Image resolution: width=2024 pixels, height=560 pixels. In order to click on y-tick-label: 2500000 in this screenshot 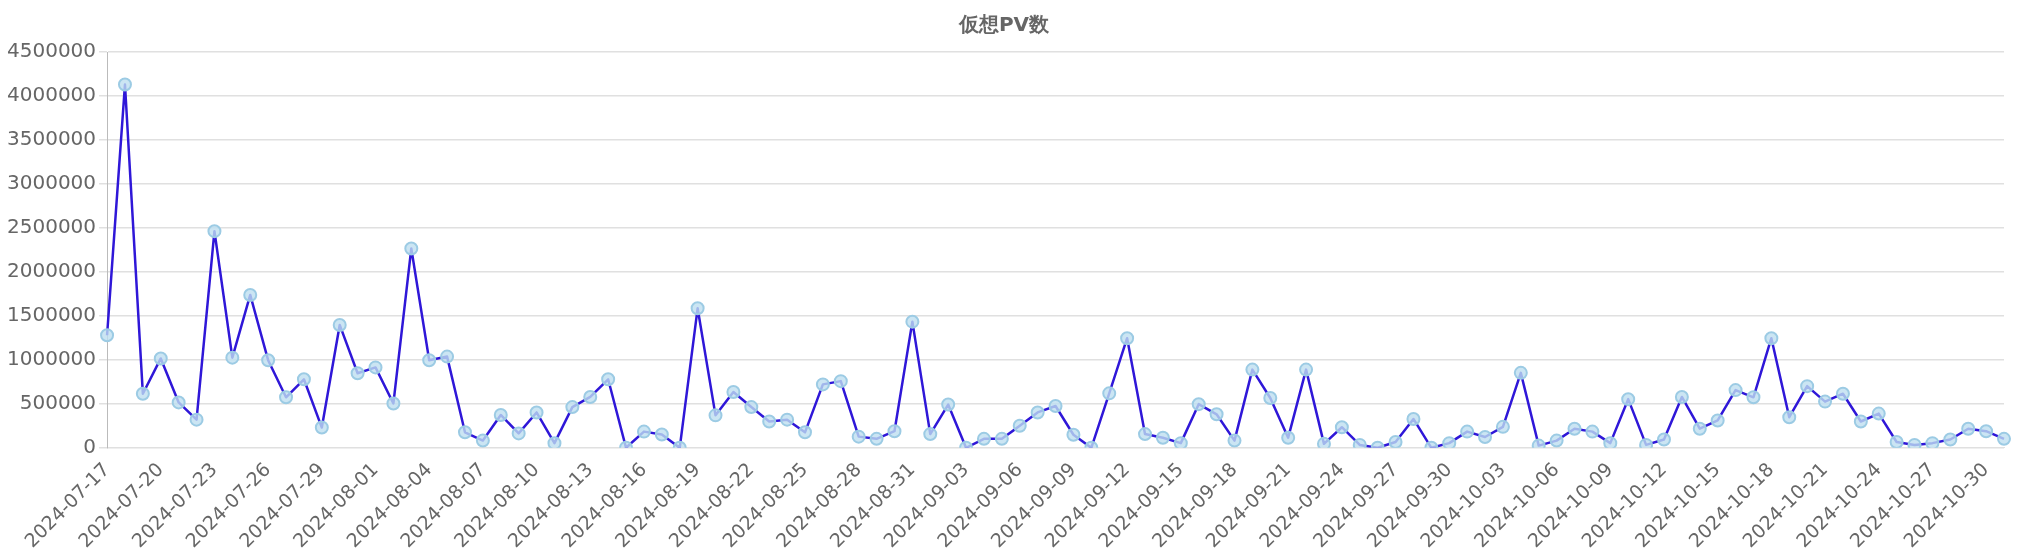, I will do `click(51, 226)`.